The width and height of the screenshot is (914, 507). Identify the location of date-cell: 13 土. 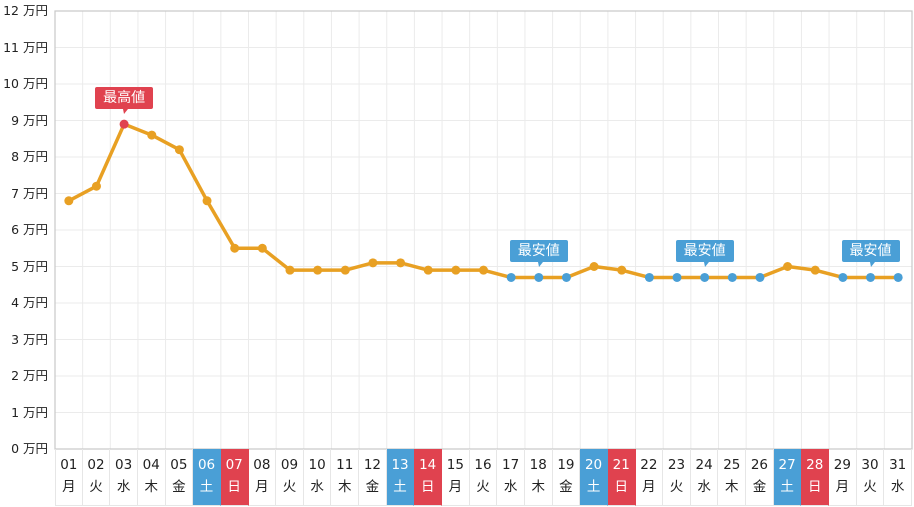
(400, 477).